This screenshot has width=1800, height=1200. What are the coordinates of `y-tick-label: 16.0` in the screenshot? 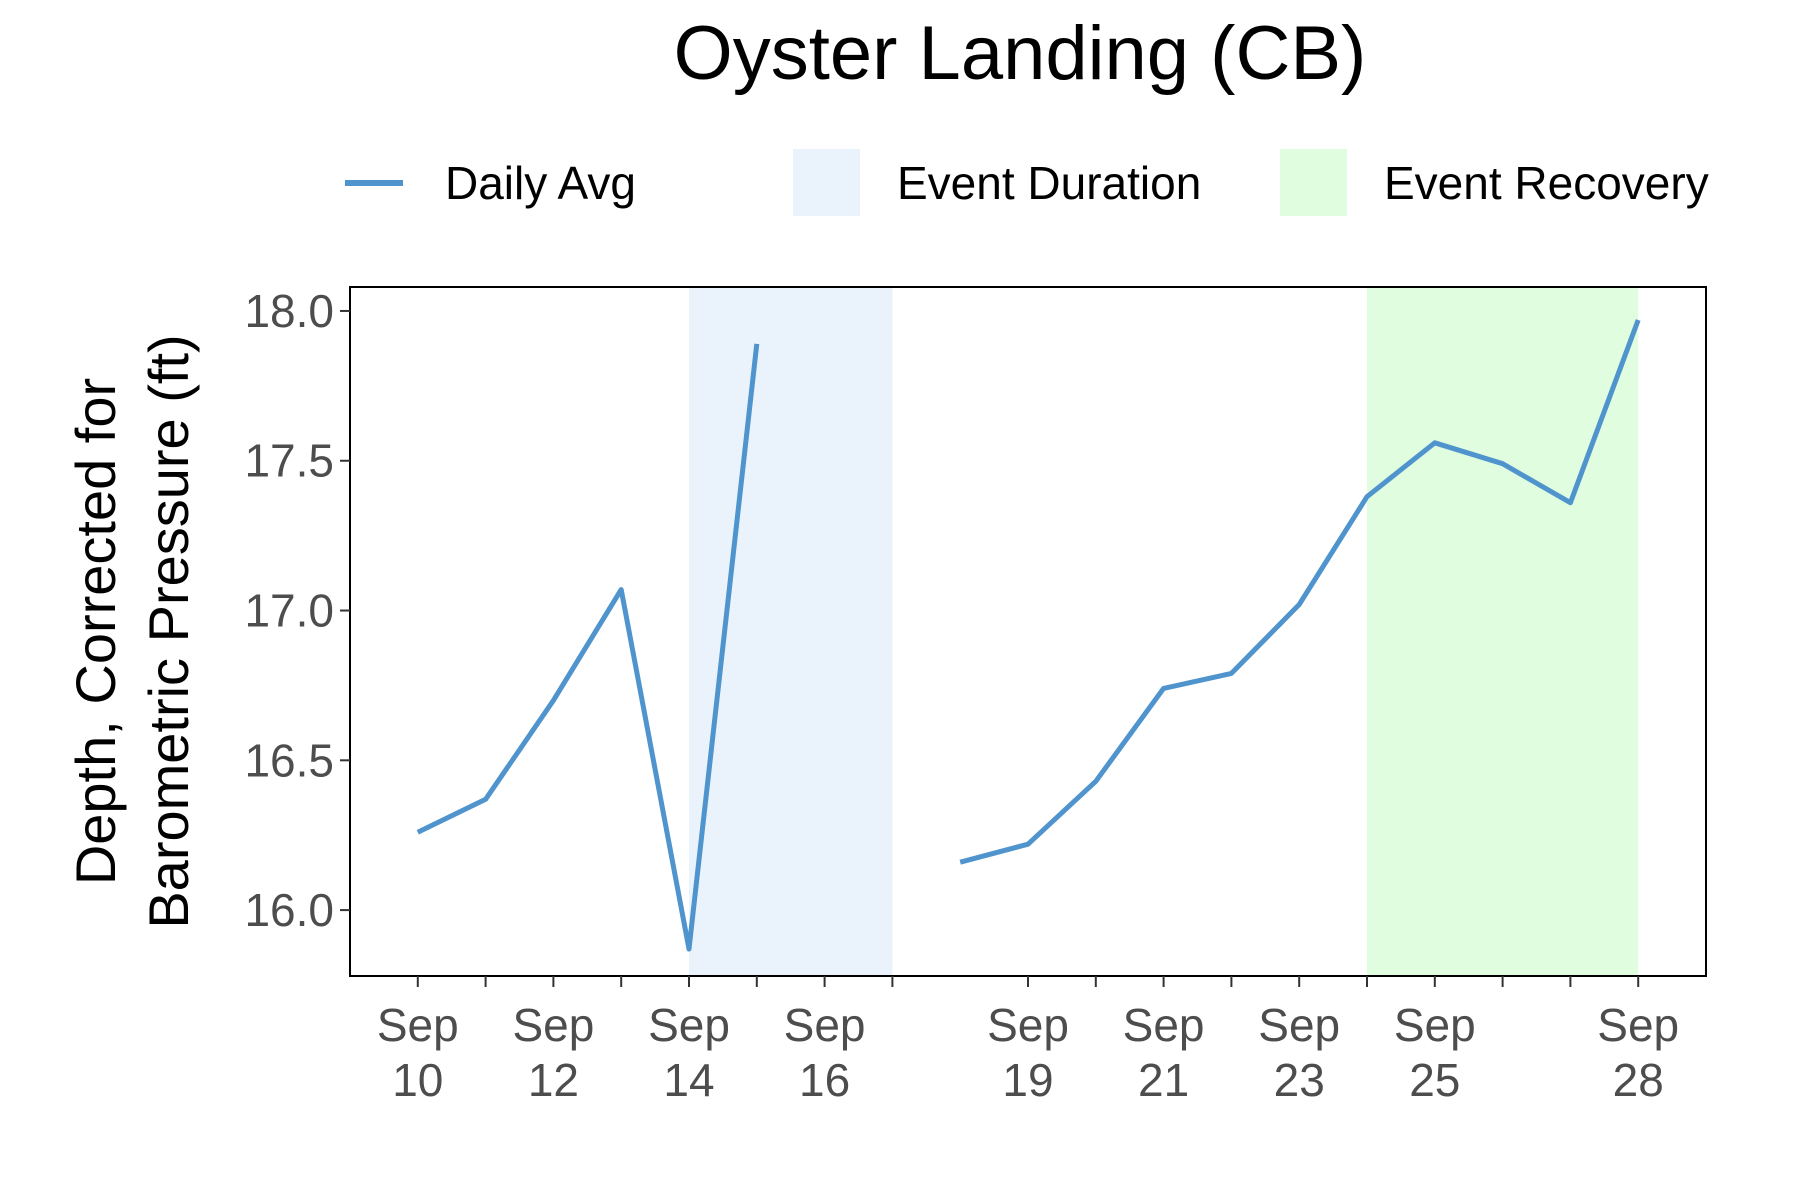 It's located at (289, 910).